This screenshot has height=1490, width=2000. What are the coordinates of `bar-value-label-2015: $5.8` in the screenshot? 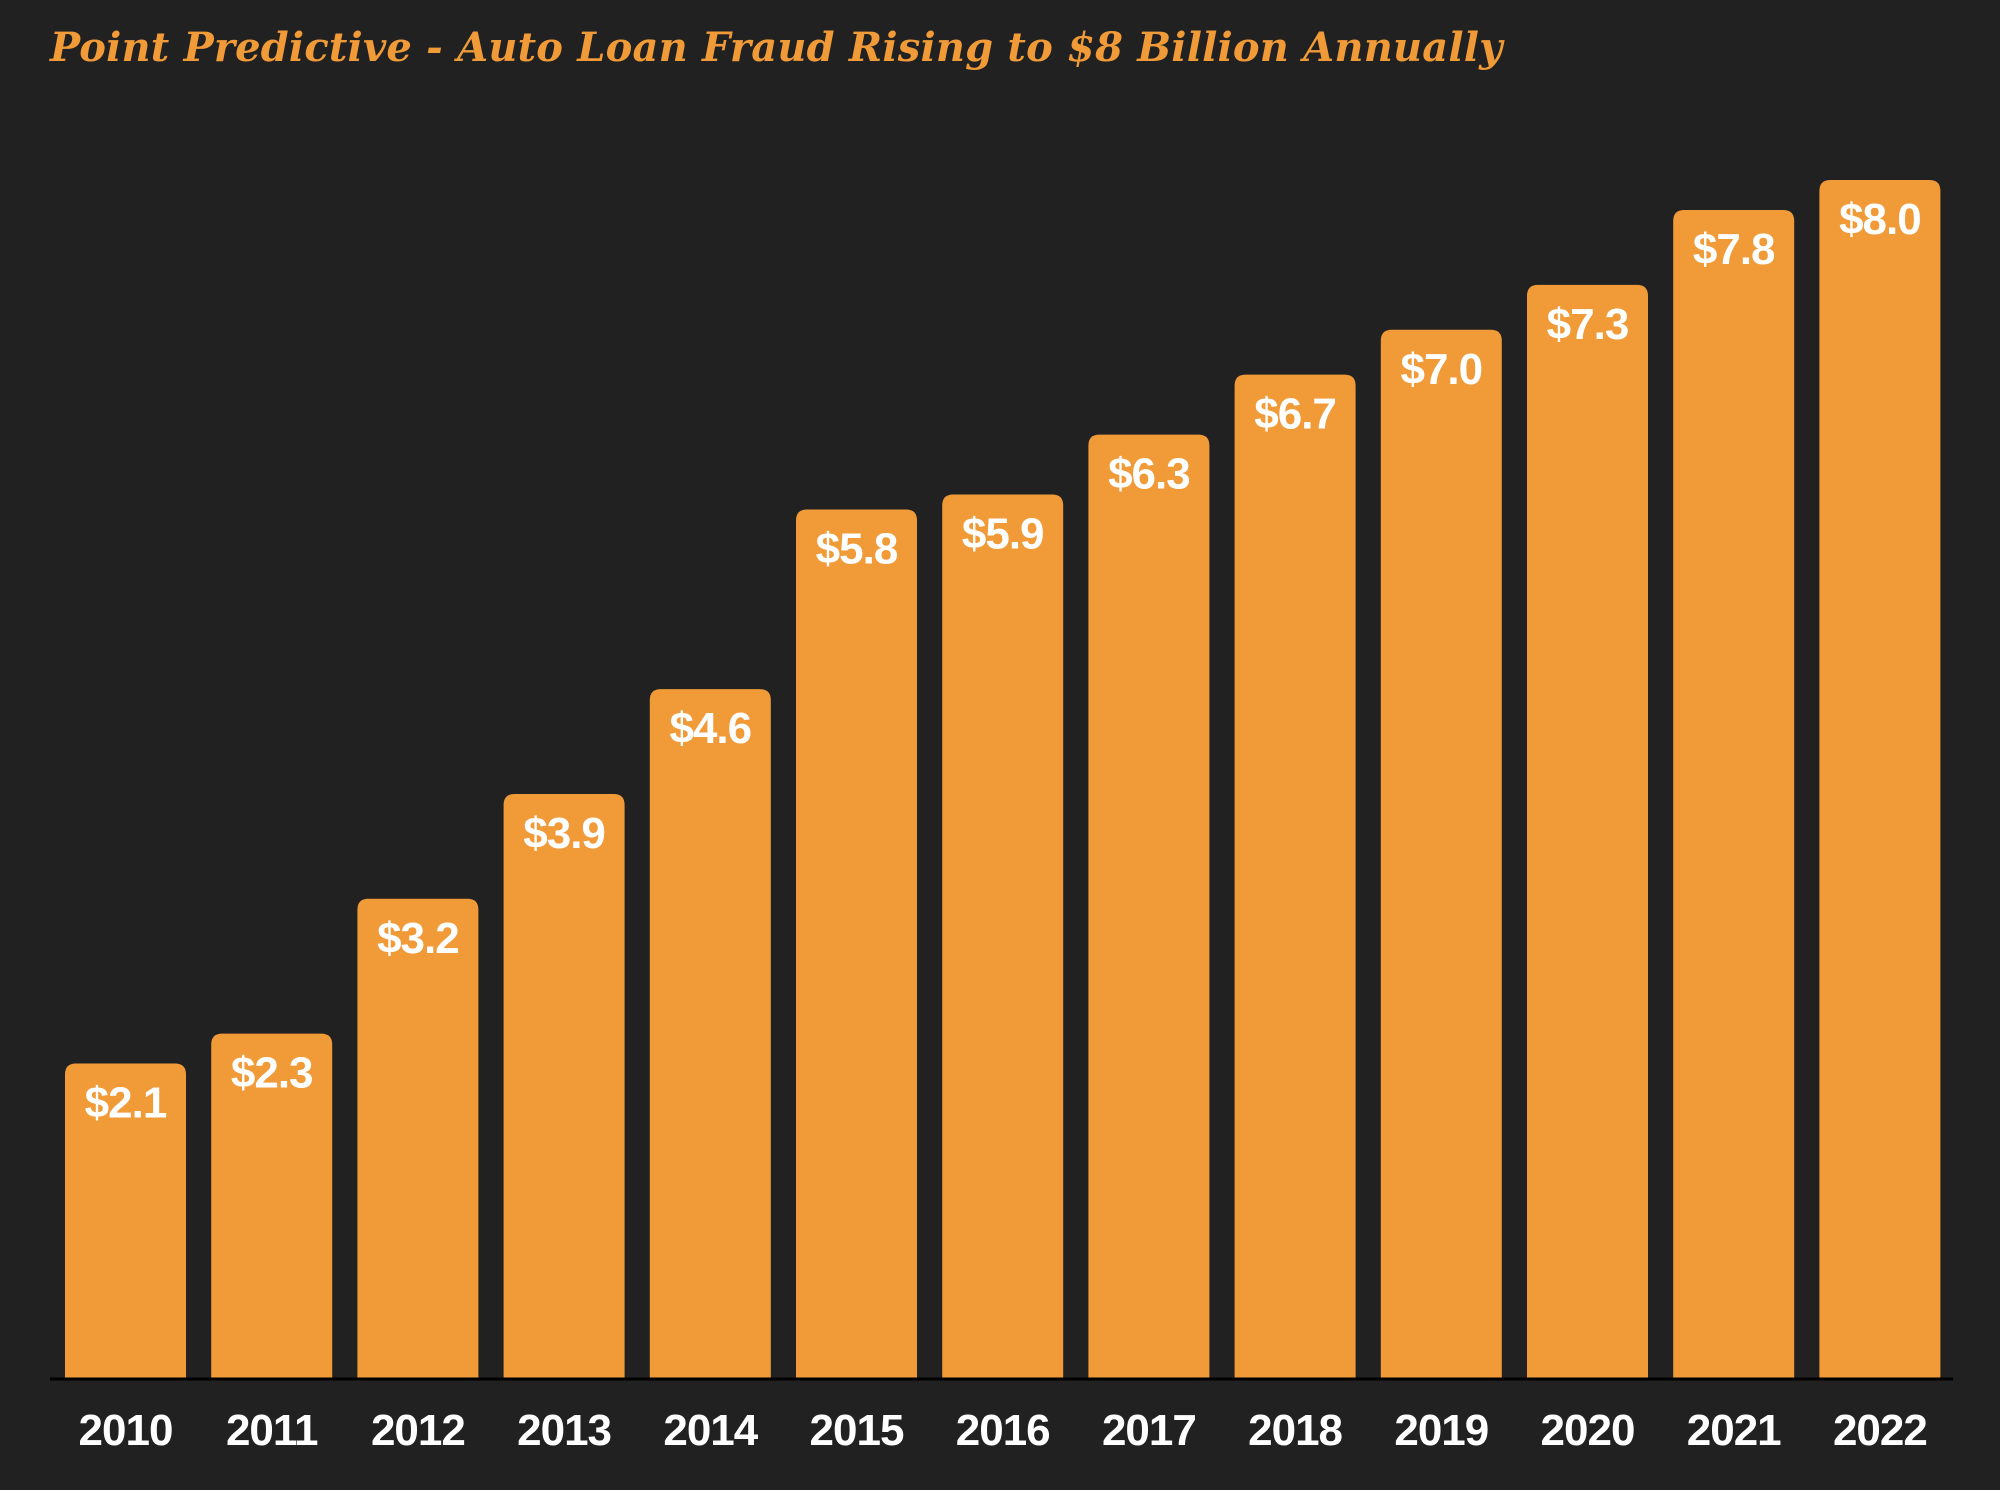 It's located at (857, 548).